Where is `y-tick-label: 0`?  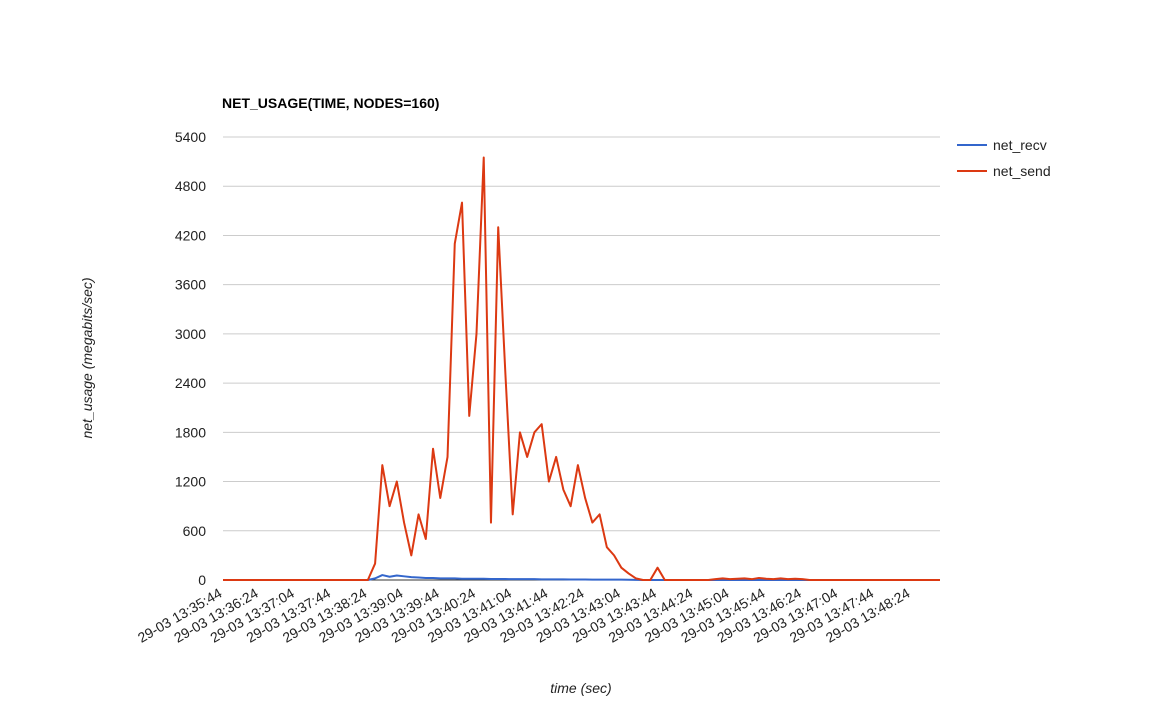
y-tick-label: 0 is located at coordinates (202, 580).